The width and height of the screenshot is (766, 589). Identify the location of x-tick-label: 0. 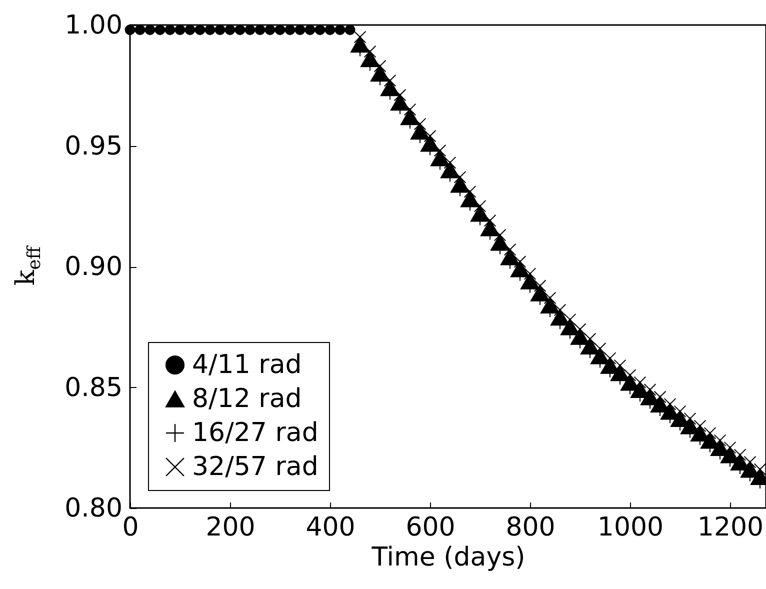
(130, 527).